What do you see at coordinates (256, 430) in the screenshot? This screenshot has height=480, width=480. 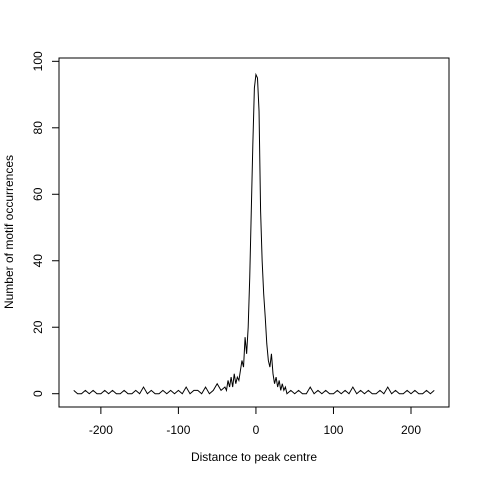 I see `x-tick-label: 0` at bounding box center [256, 430].